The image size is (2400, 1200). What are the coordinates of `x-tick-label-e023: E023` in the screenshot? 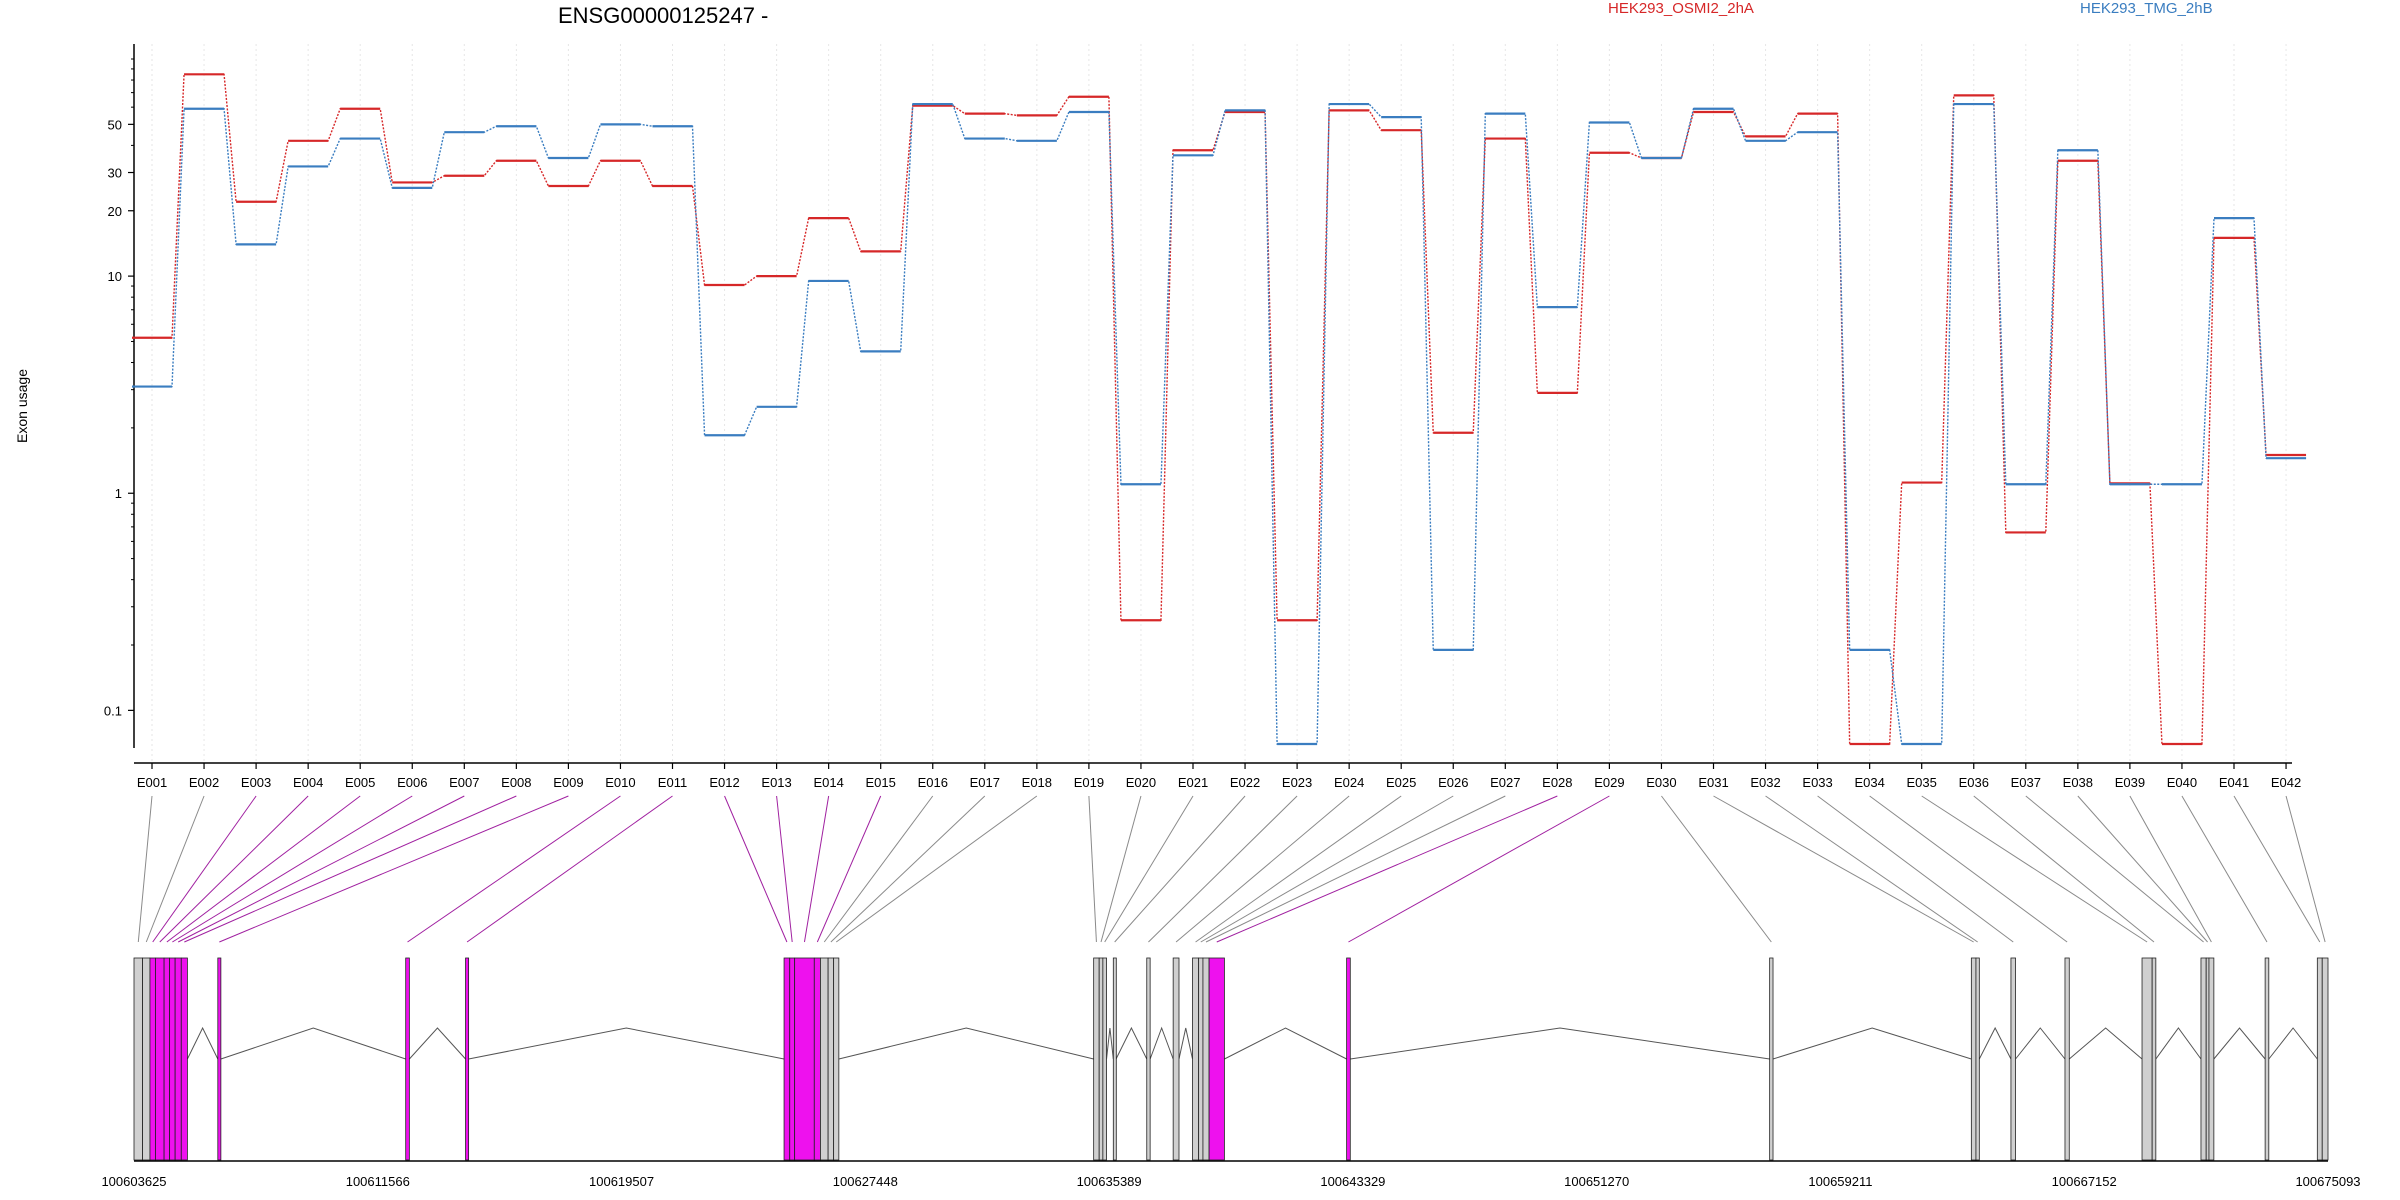 It's located at (1297, 782).